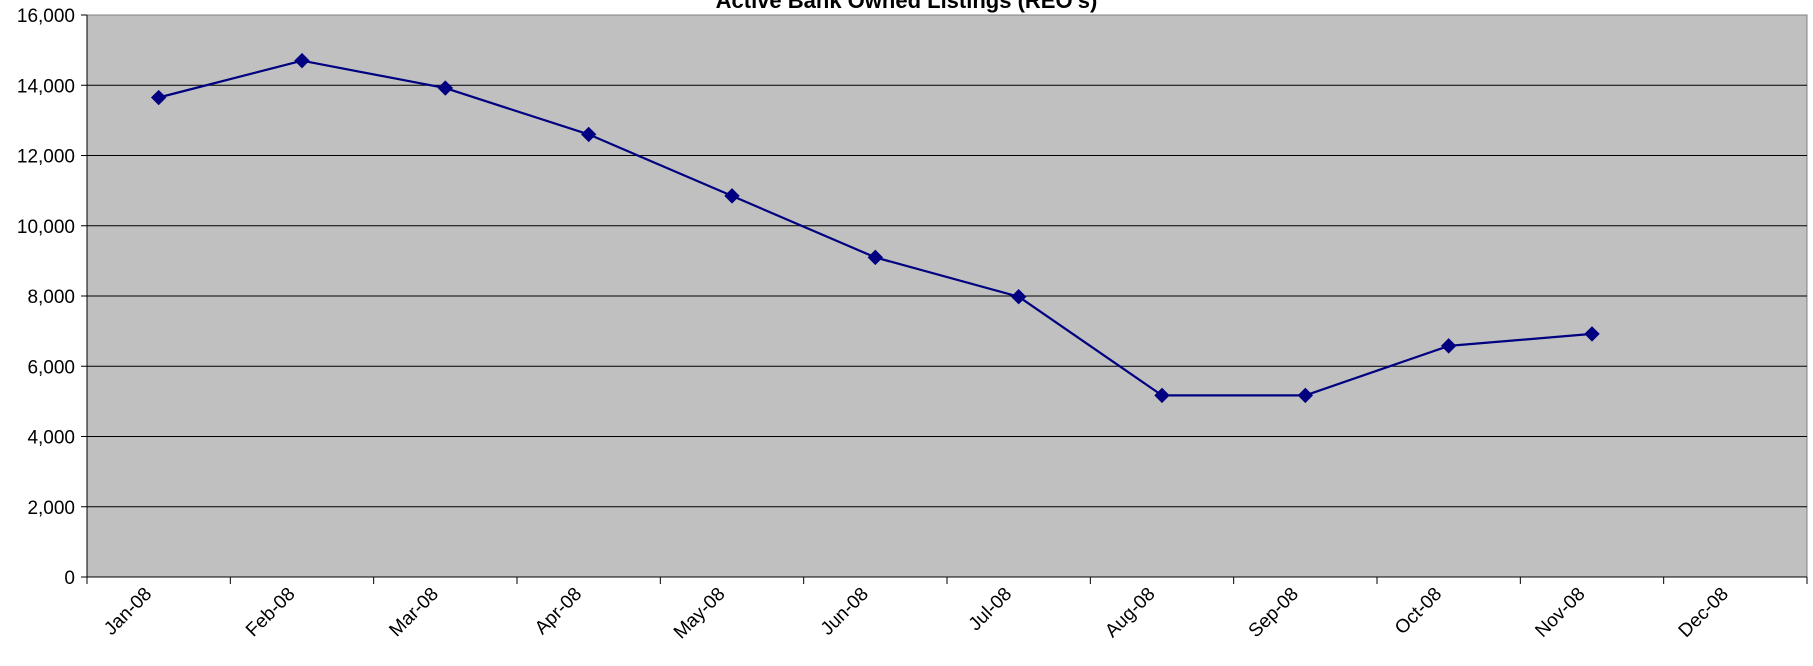 This screenshot has width=1813, height=666. Describe the element at coordinates (128, 612) in the screenshot. I see `x-tick-label: Jan-08` at that location.